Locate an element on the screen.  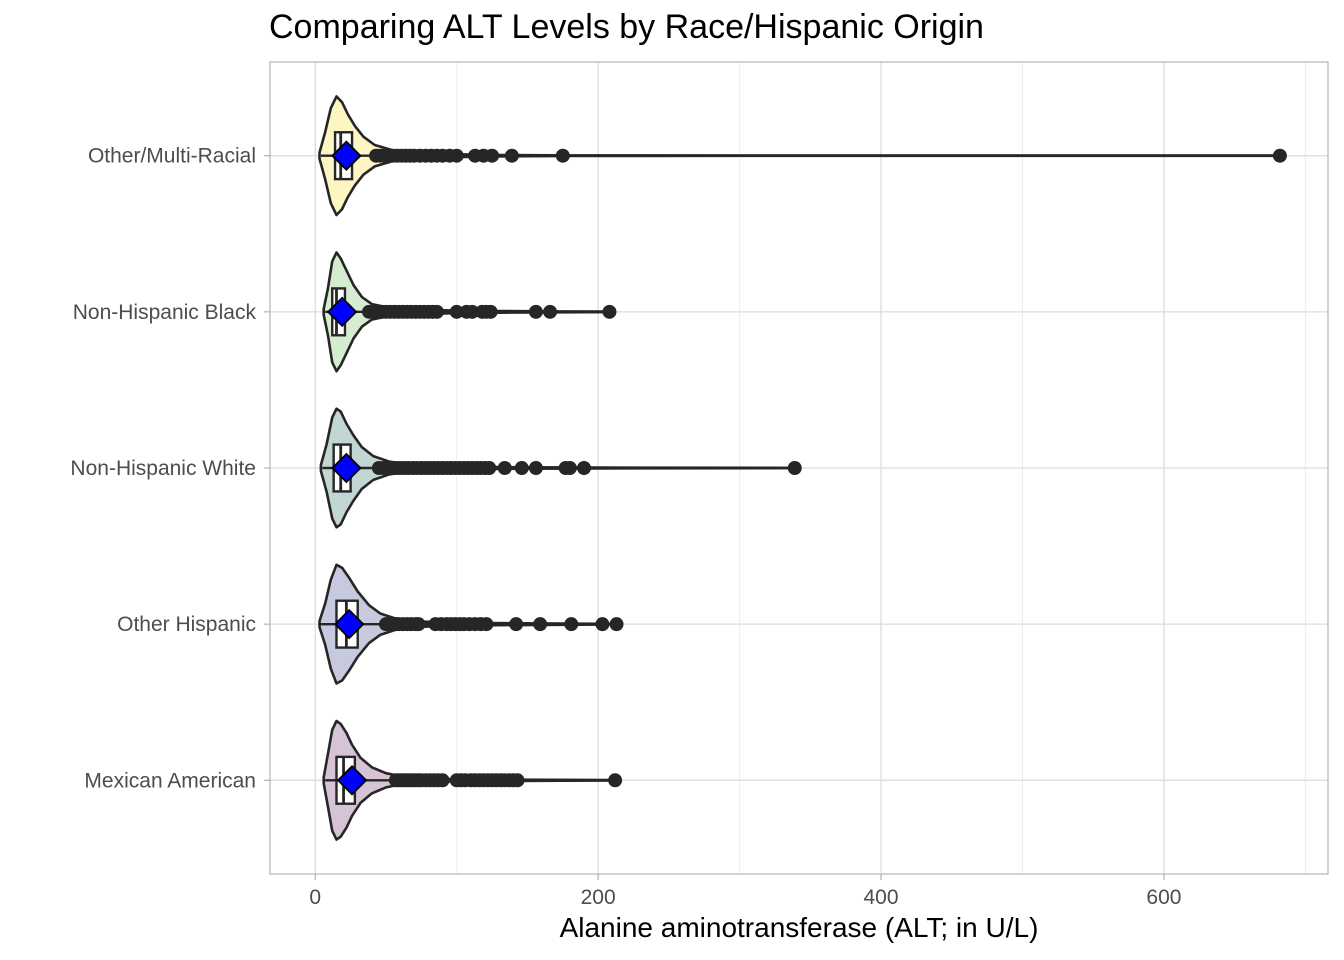
y-tick-label: Other/Multi-Racial is located at coordinates (172, 156).